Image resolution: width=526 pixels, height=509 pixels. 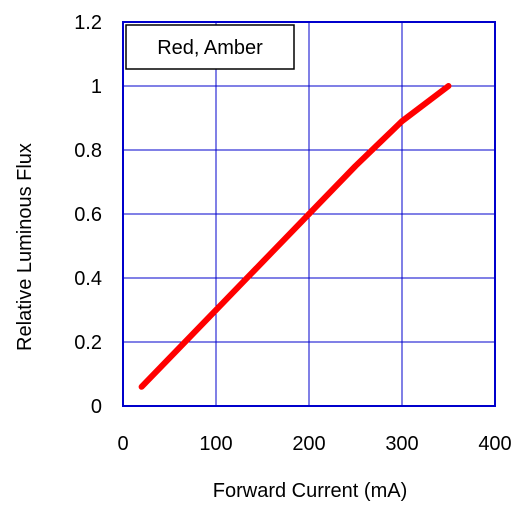 What do you see at coordinates (88, 151) in the screenshot?
I see `y-tick-label: 0.8` at bounding box center [88, 151].